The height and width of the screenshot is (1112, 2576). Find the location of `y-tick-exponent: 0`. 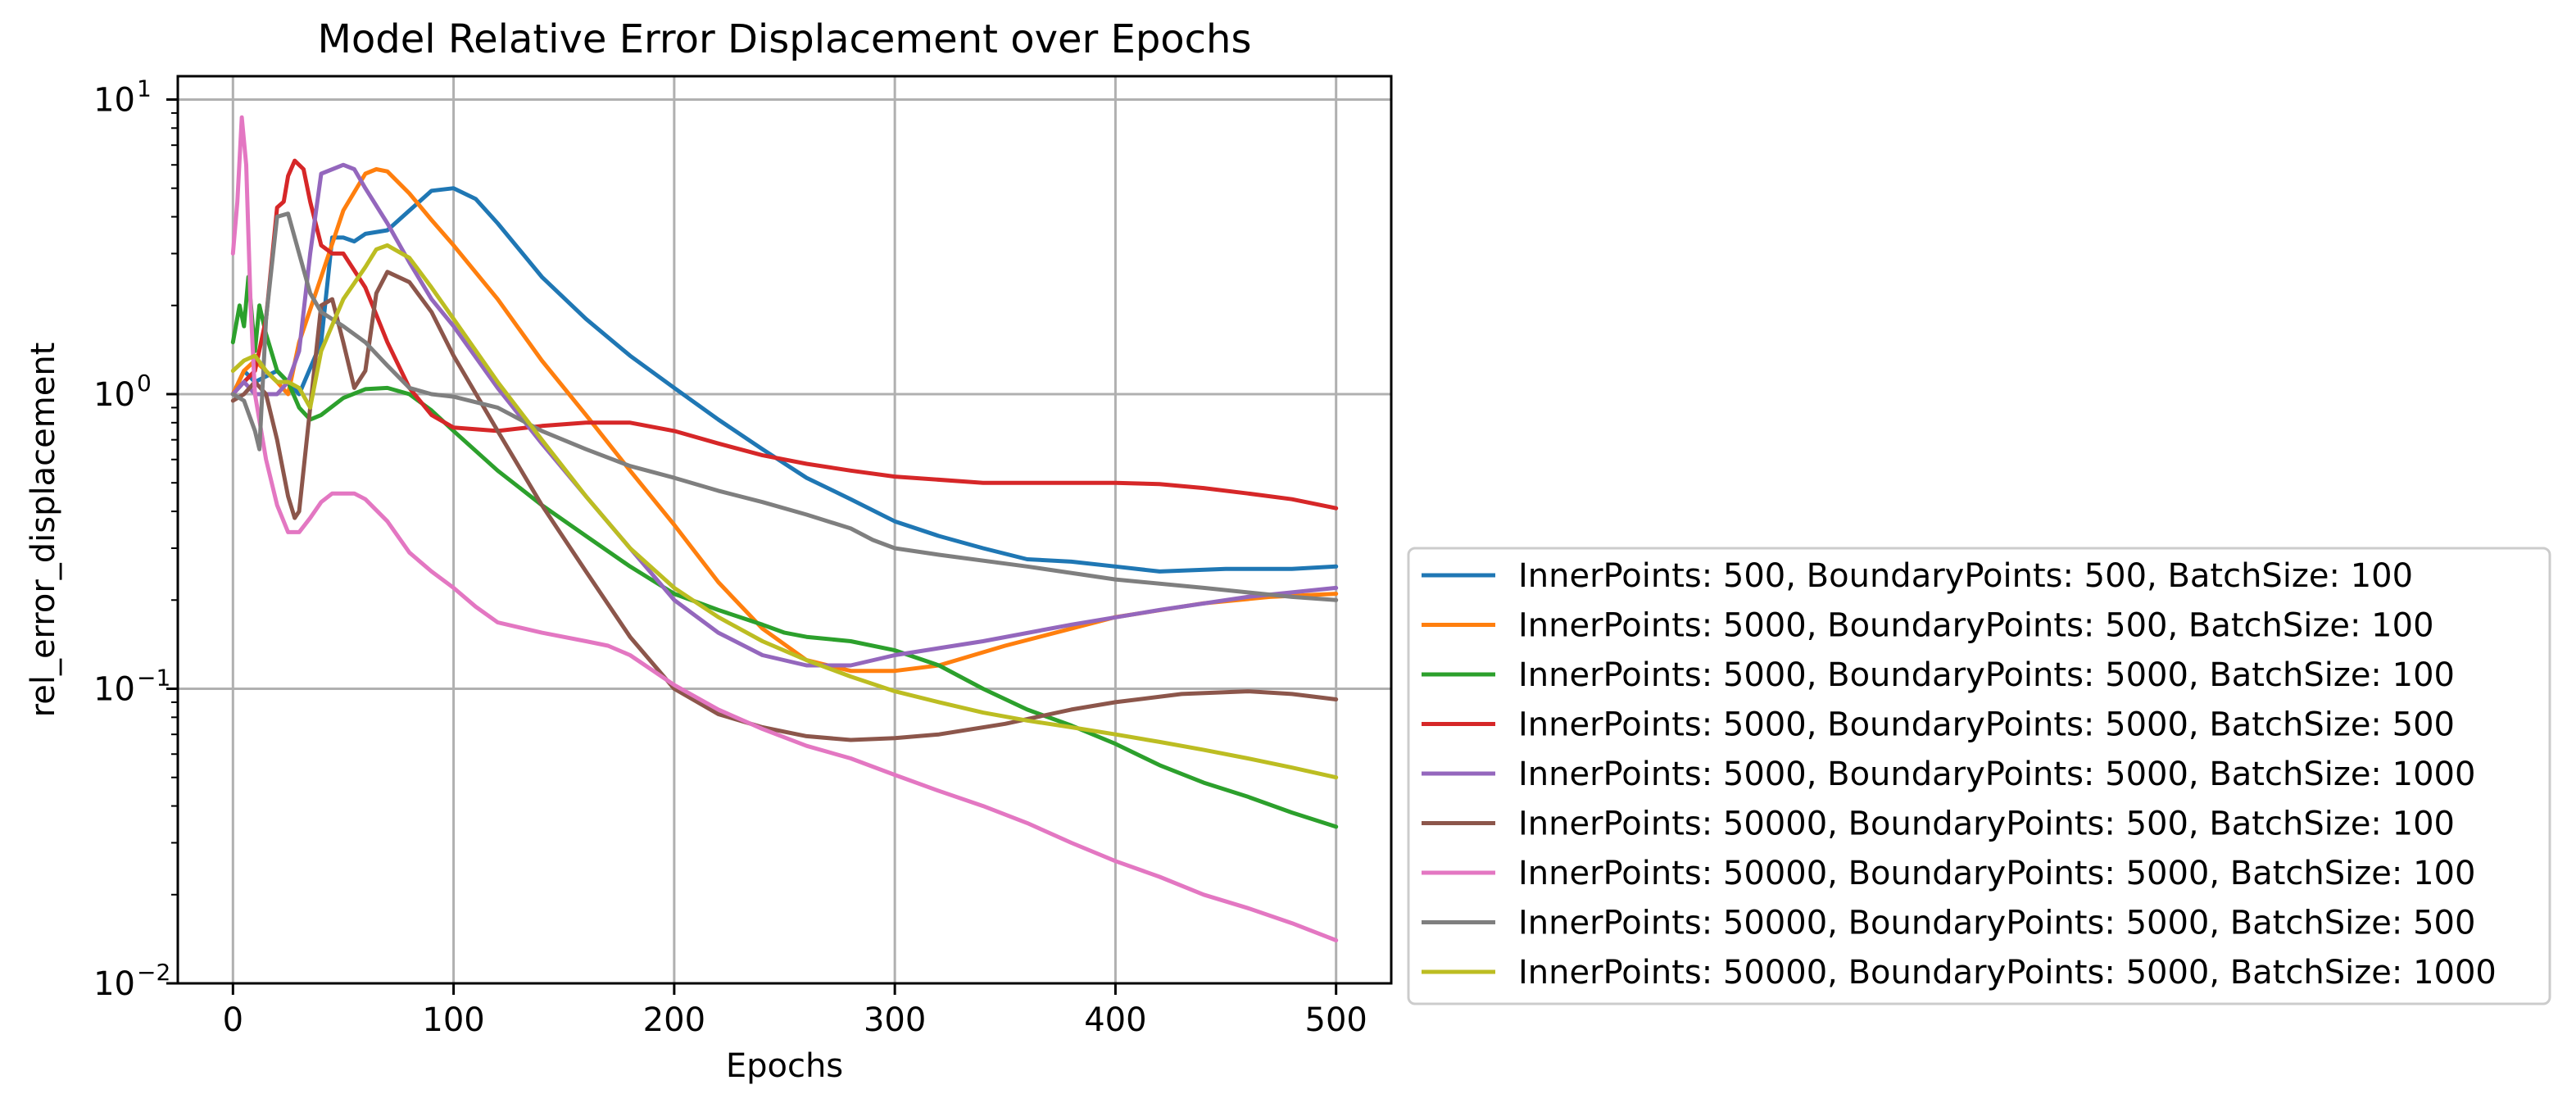

y-tick-exponent: 0 is located at coordinates (144, 383).